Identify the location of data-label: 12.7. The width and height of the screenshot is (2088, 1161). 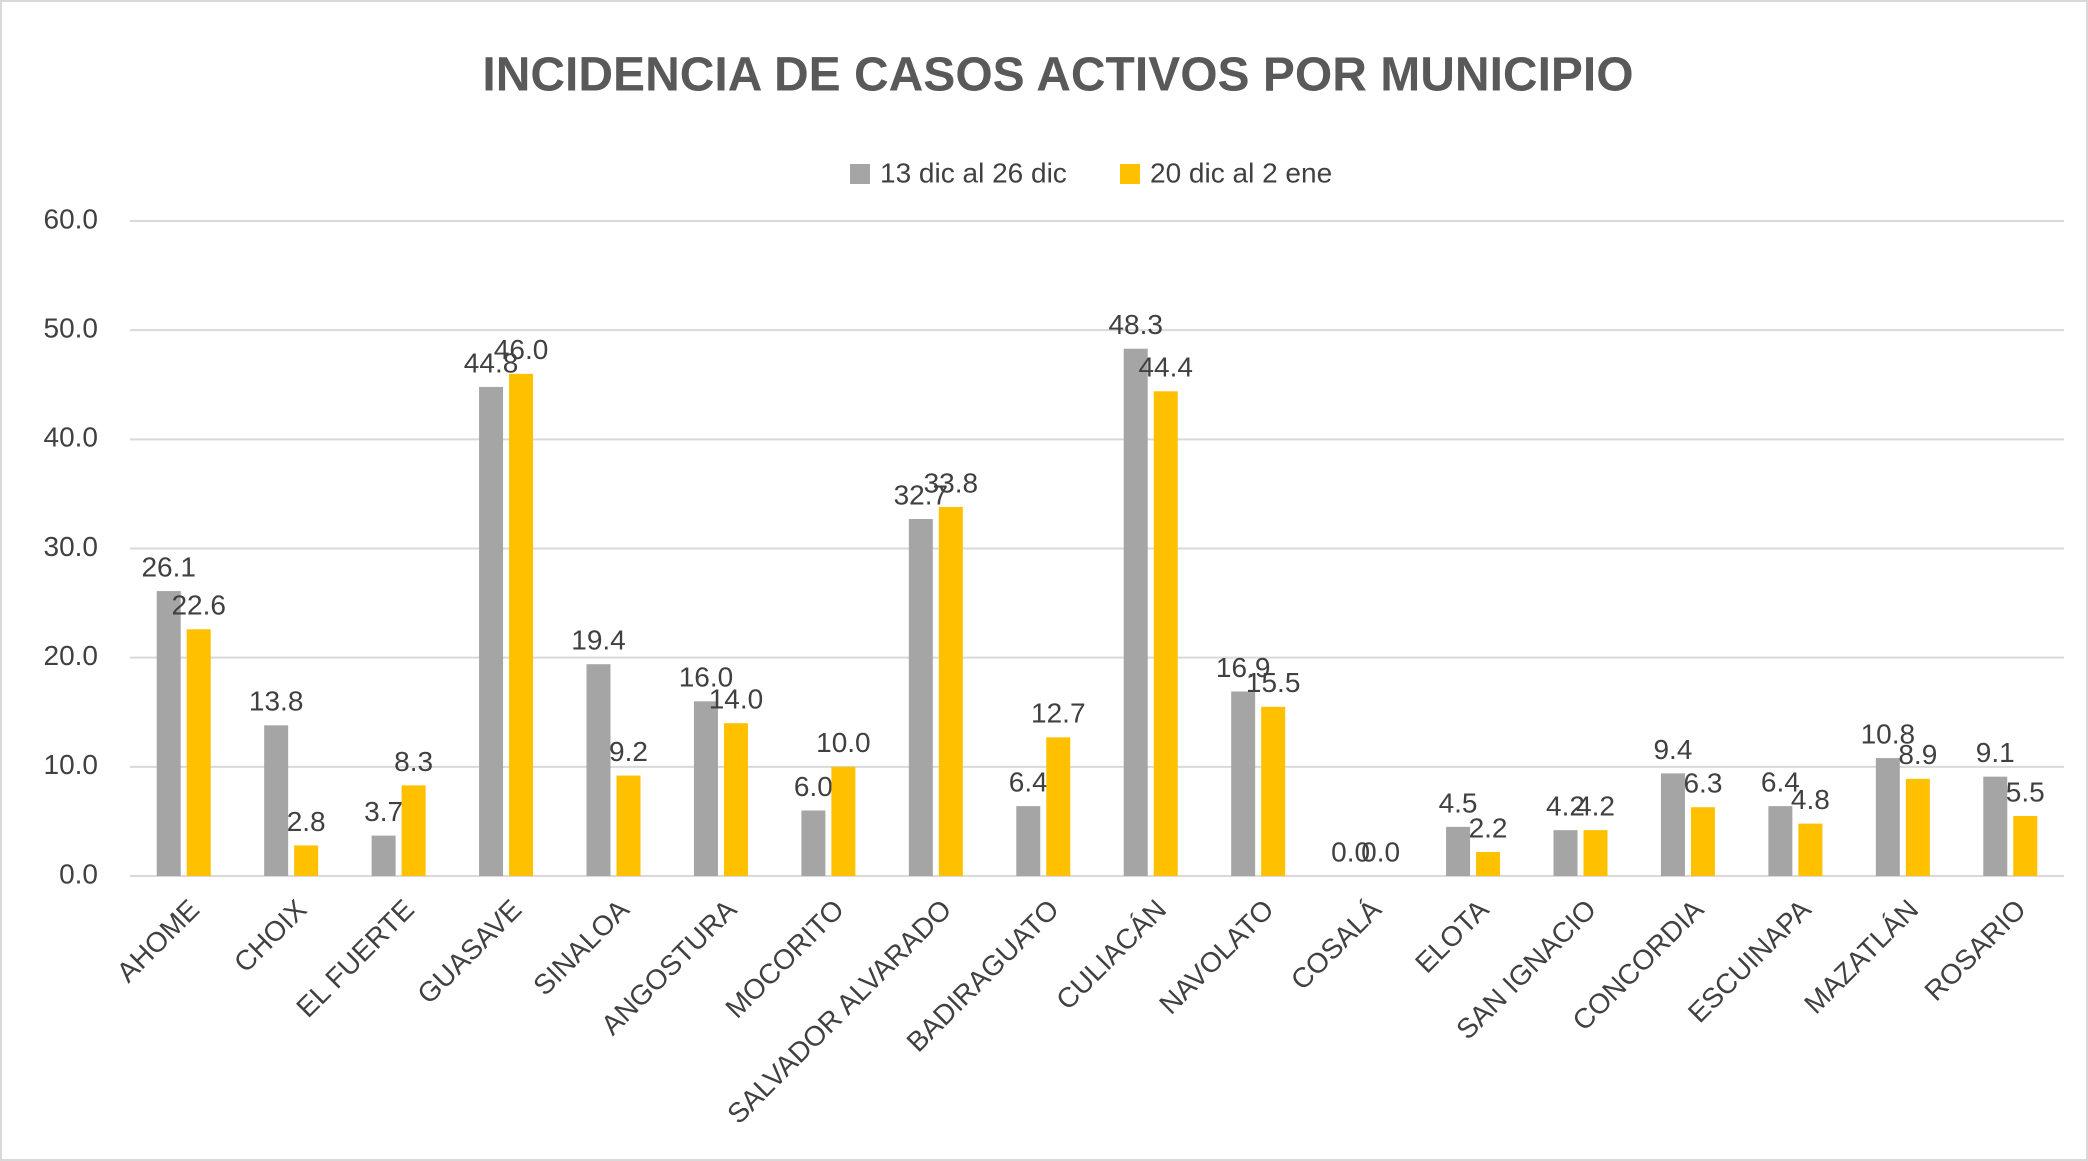
(1058, 713).